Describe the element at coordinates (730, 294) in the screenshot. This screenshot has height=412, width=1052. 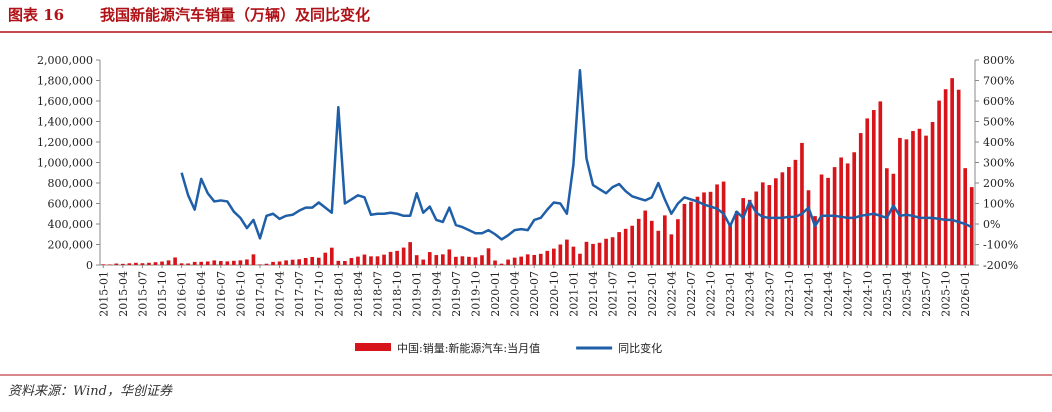
I see `x-tick-label: 2023-01` at that location.